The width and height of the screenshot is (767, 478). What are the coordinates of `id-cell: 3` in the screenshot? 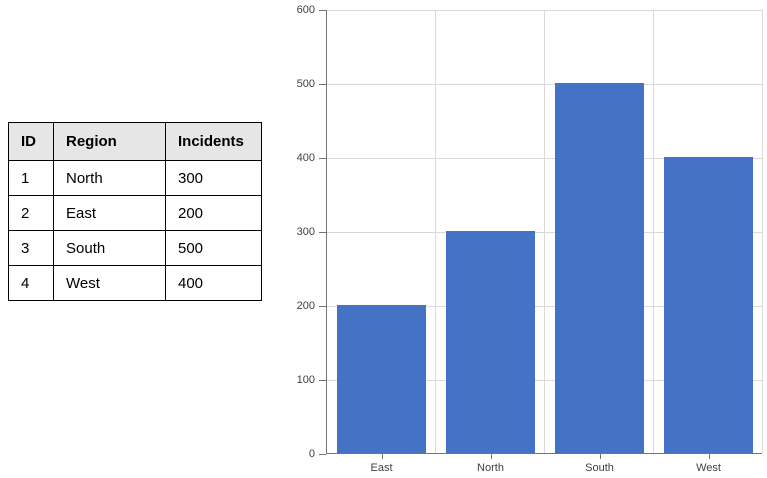 It's located at (31, 248).